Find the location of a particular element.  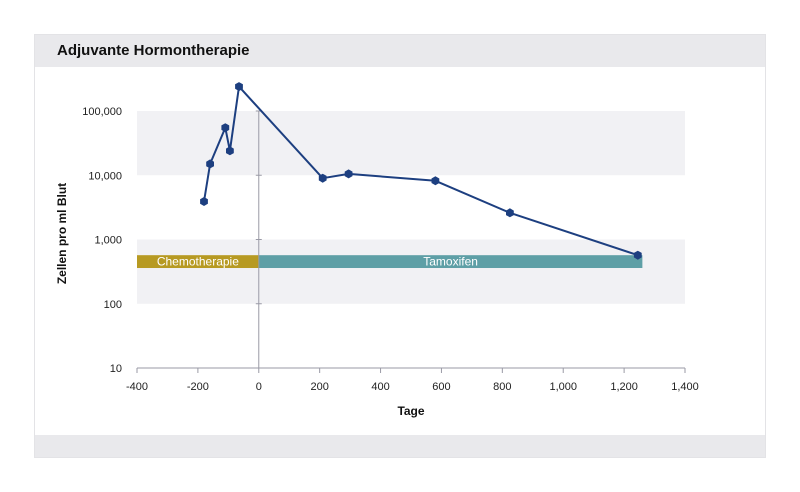

y-axis-title: Zellen pro ml Blut is located at coordinates (62, 233).